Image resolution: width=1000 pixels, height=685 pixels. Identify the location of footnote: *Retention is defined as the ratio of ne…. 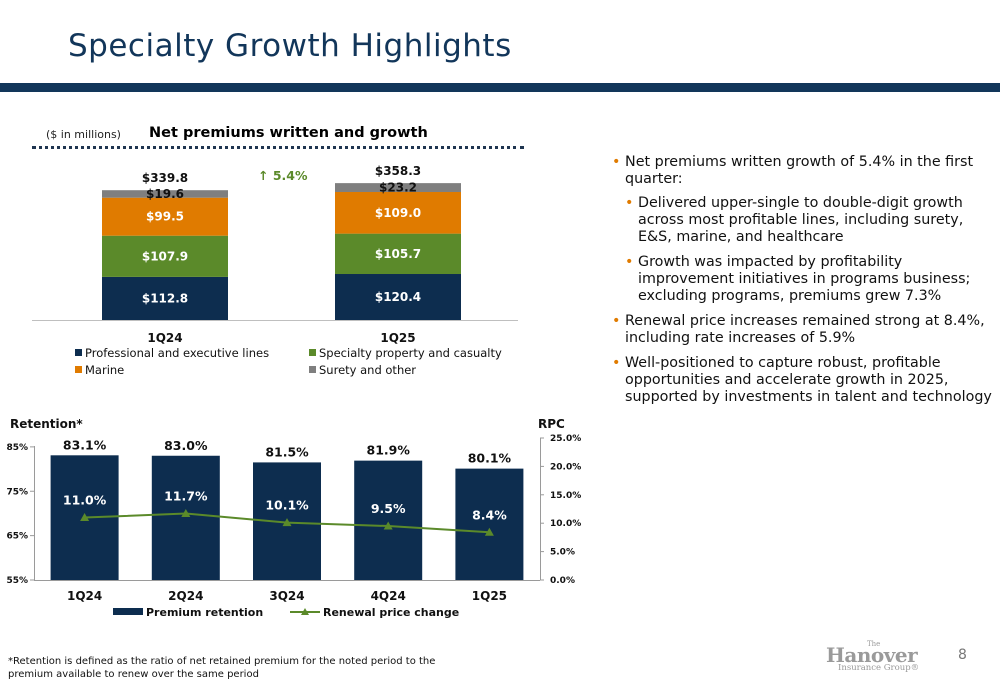
(222, 668).